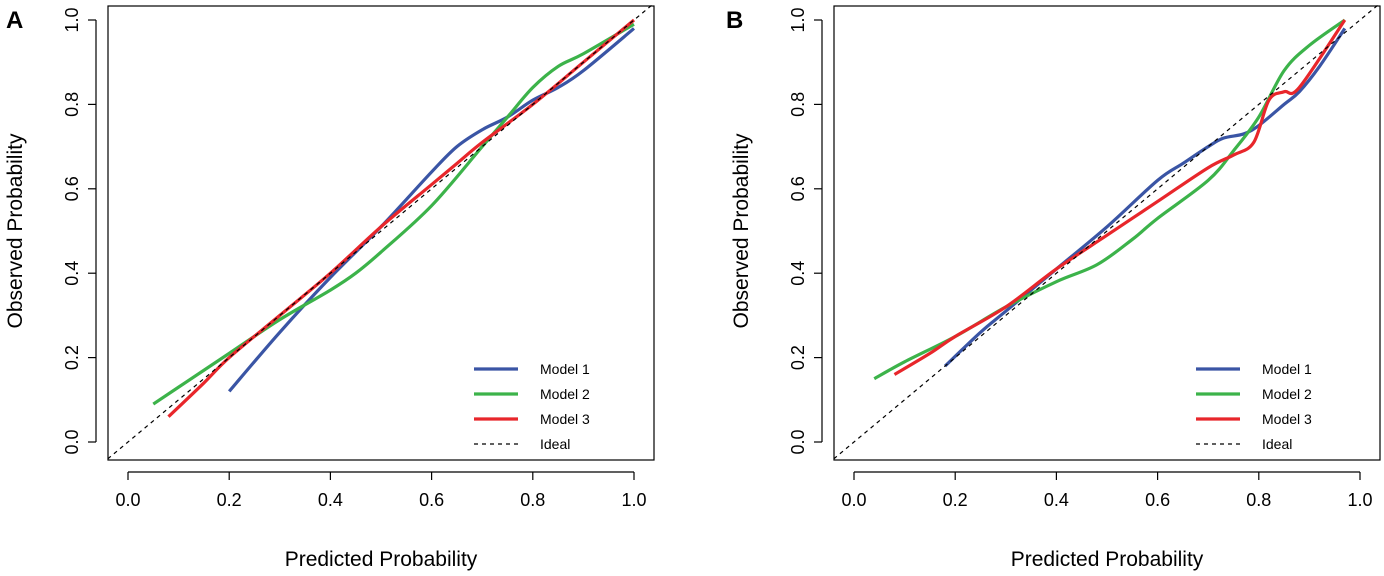  Describe the element at coordinates (431, 500) in the screenshot. I see `x-tick-label-a-3: 0.6` at that location.